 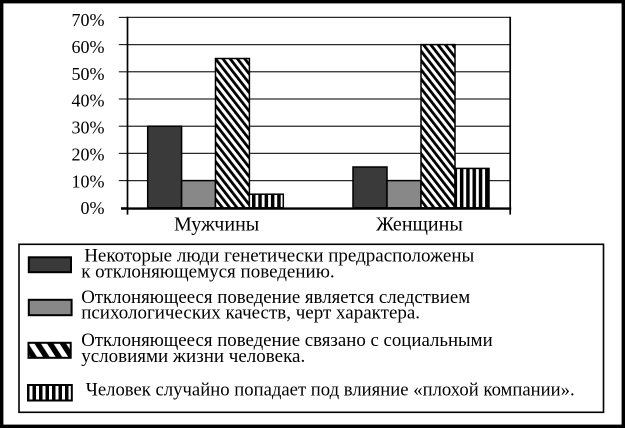 What do you see at coordinates (93, 208) in the screenshot?
I see `svg-text: 0%` at bounding box center [93, 208].